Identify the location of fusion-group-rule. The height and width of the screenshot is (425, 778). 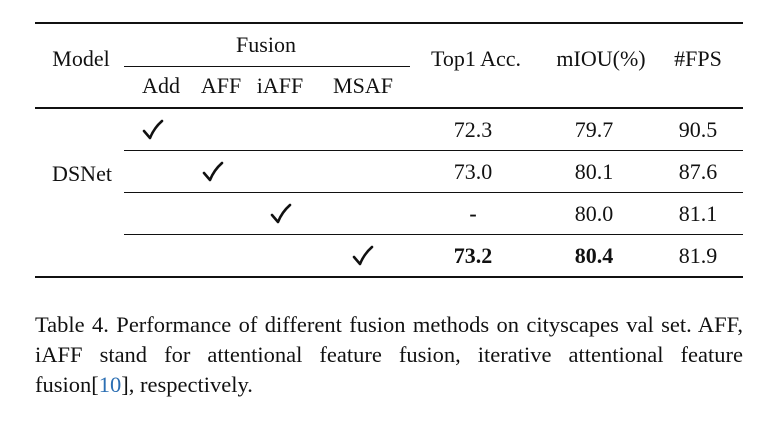
(267, 66).